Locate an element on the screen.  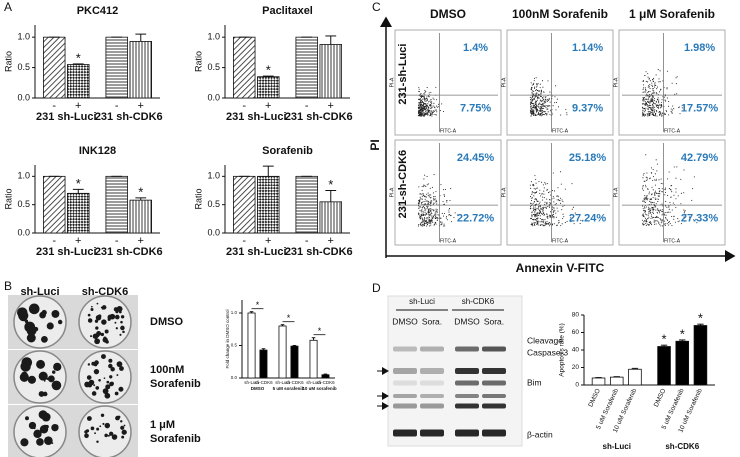
blot-band is located at coordinates (432, 406).